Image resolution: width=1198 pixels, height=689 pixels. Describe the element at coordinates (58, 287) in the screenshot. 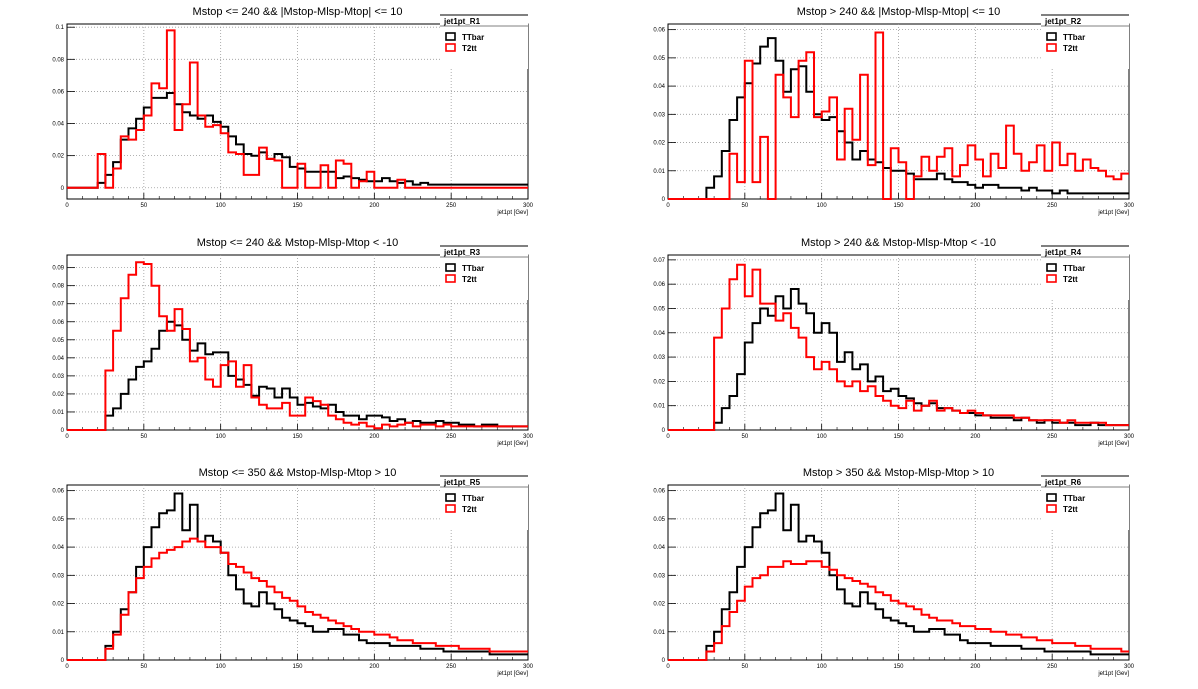

I see `y-tick-label: 0.08` at that location.